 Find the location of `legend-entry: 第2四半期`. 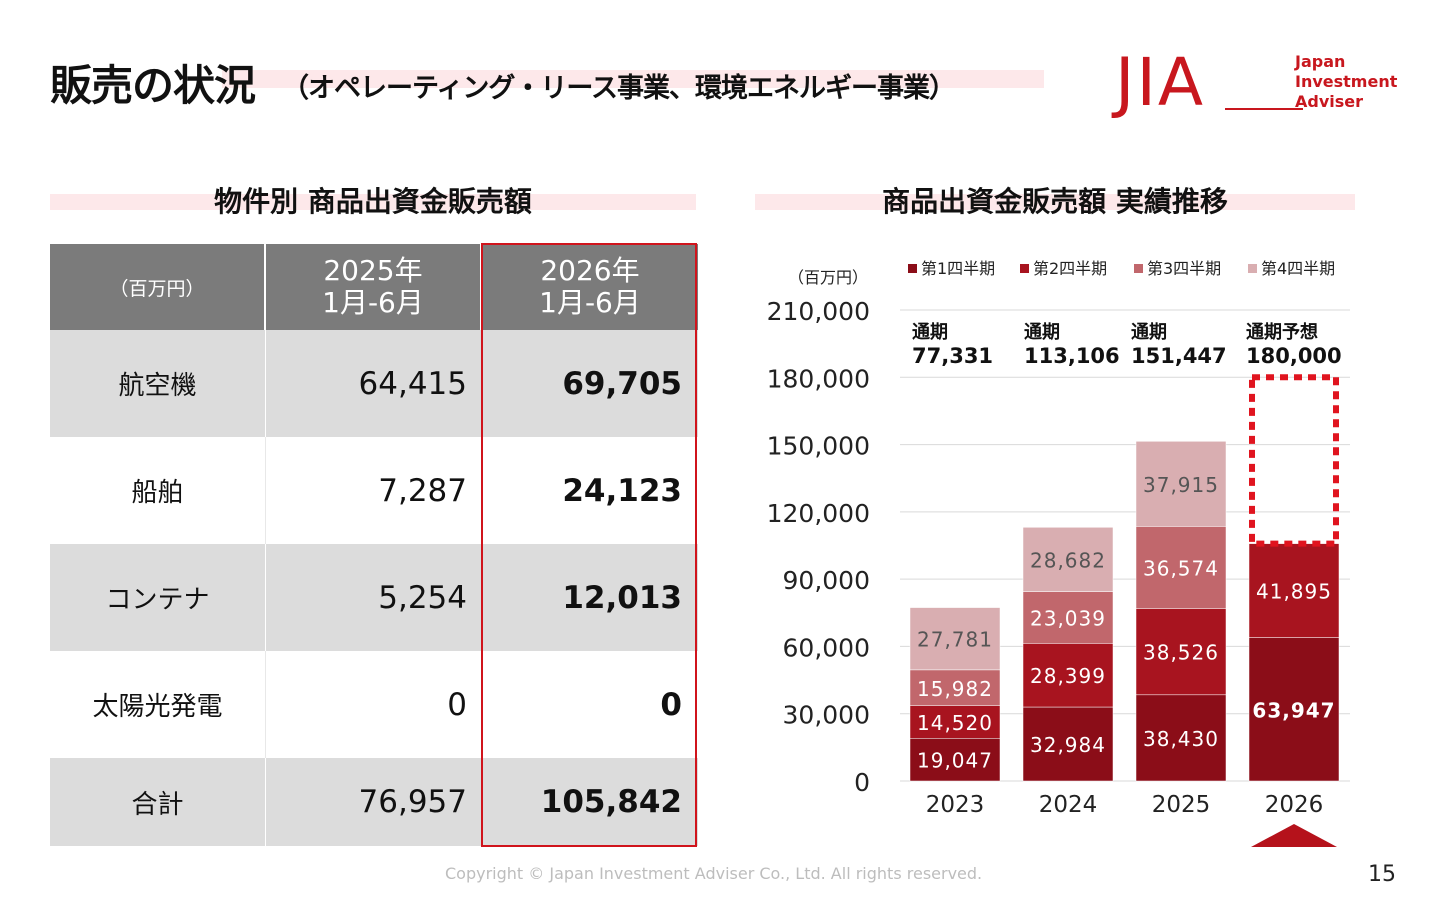

legend-entry: 第2四半期 is located at coordinates (1070, 268).